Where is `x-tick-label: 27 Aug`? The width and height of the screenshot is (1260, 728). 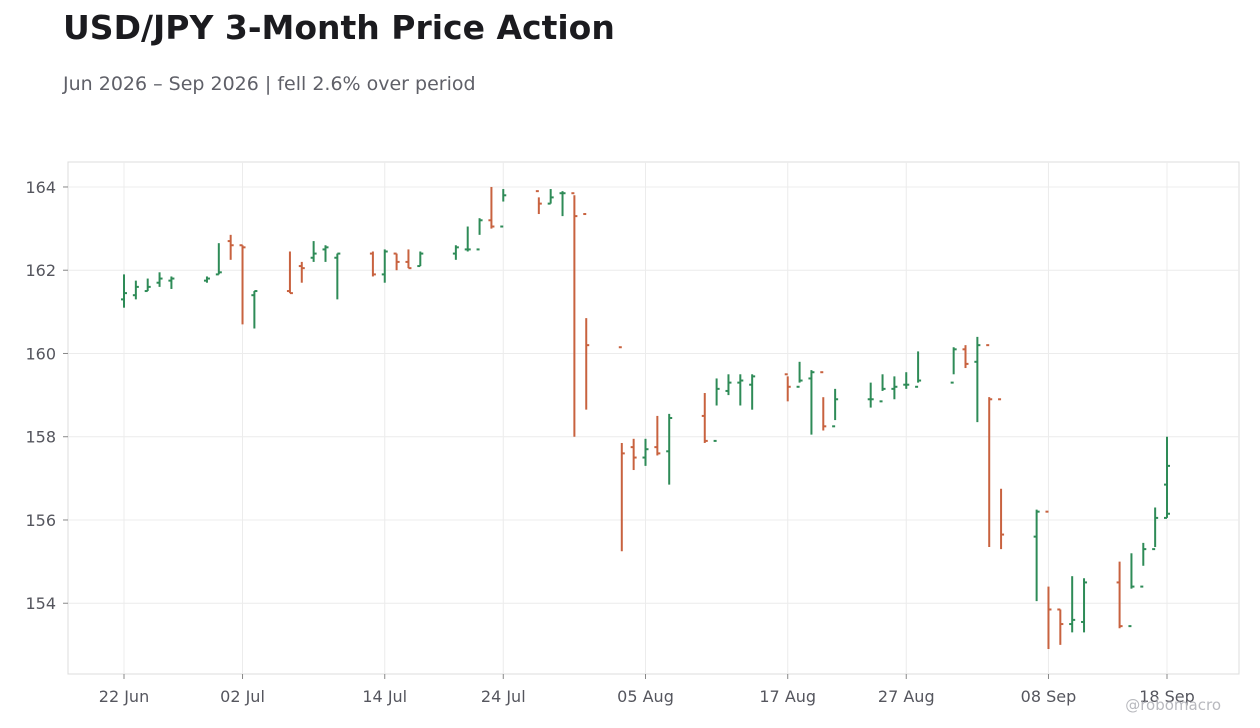
x-tick-label: 27 Aug is located at coordinates (906, 696).